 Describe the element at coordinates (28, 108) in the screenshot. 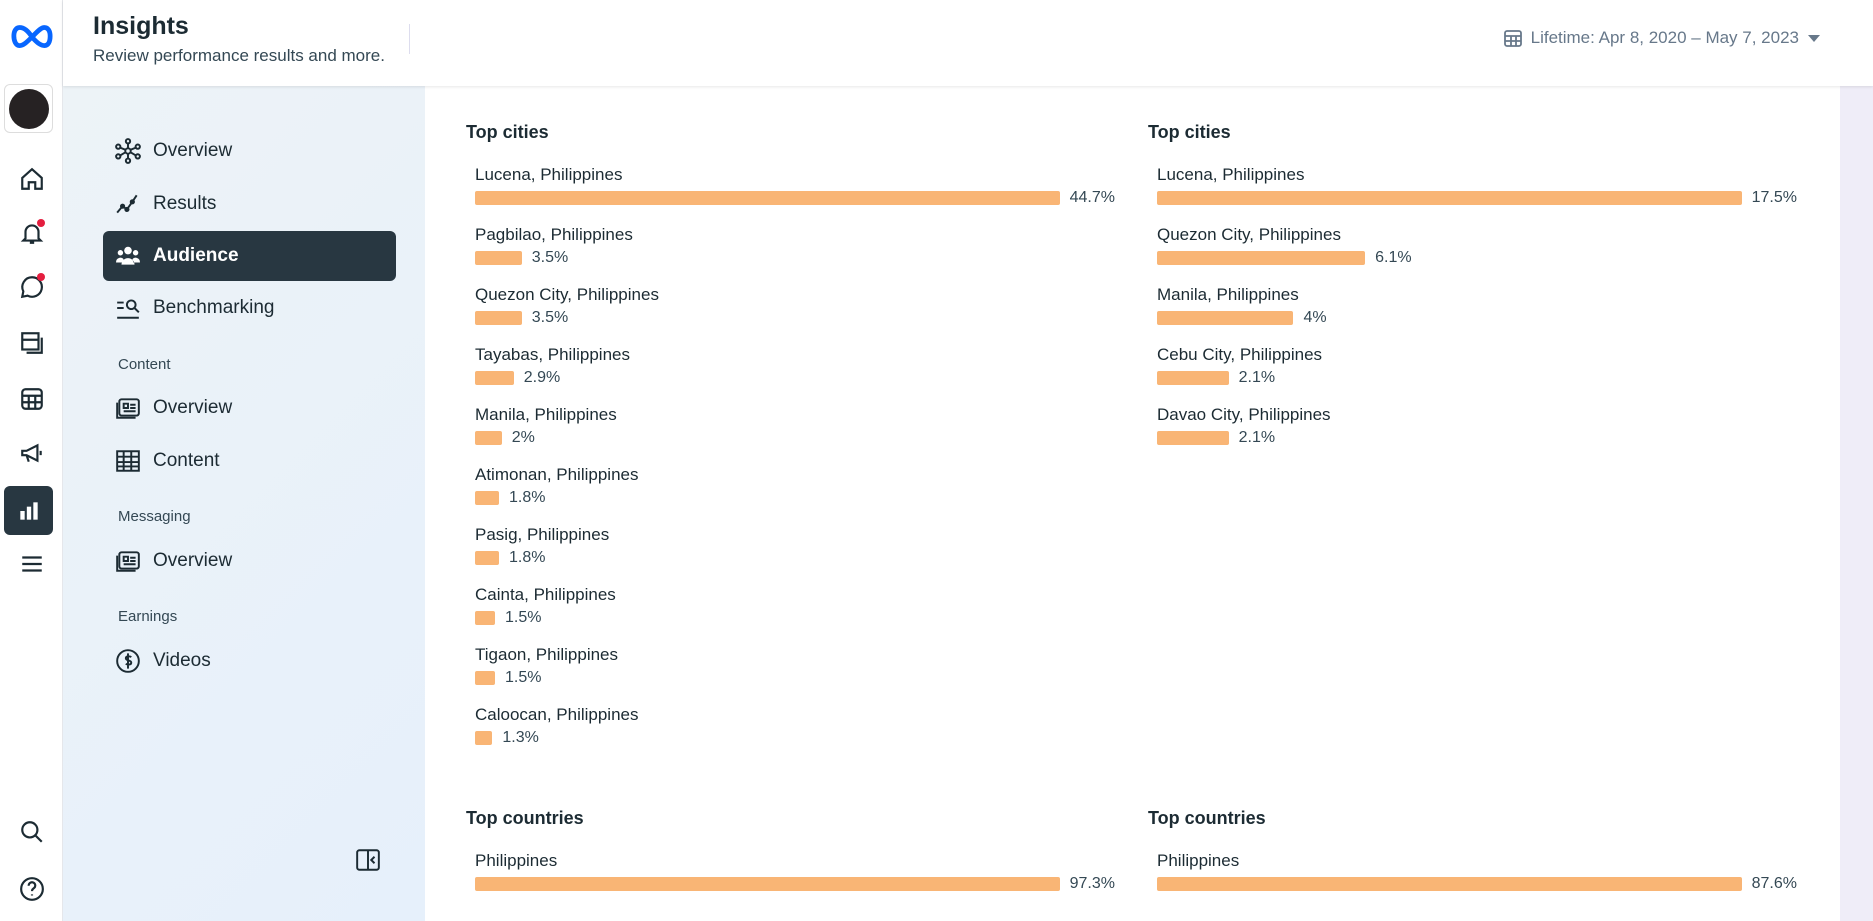

I see `page-avatar` at that location.